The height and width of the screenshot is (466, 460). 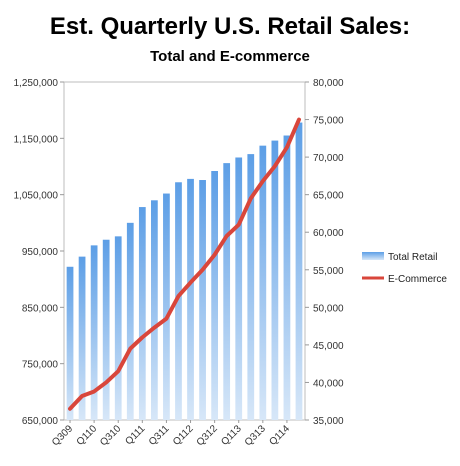 What do you see at coordinates (36, 196) in the screenshot?
I see `left-axis-tick-label: 1,050,000` at bounding box center [36, 196].